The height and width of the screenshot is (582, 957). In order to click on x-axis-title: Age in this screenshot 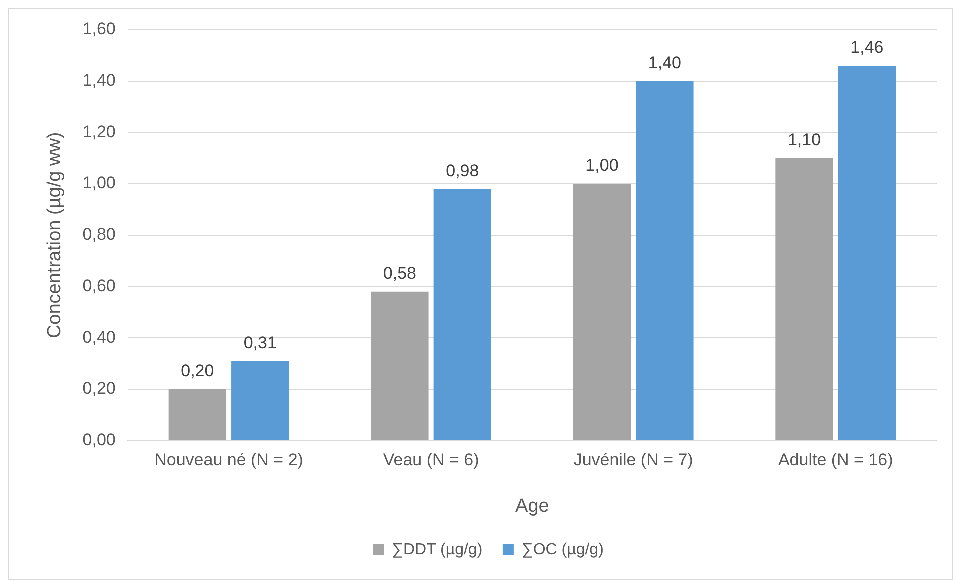, I will do `click(533, 506)`.